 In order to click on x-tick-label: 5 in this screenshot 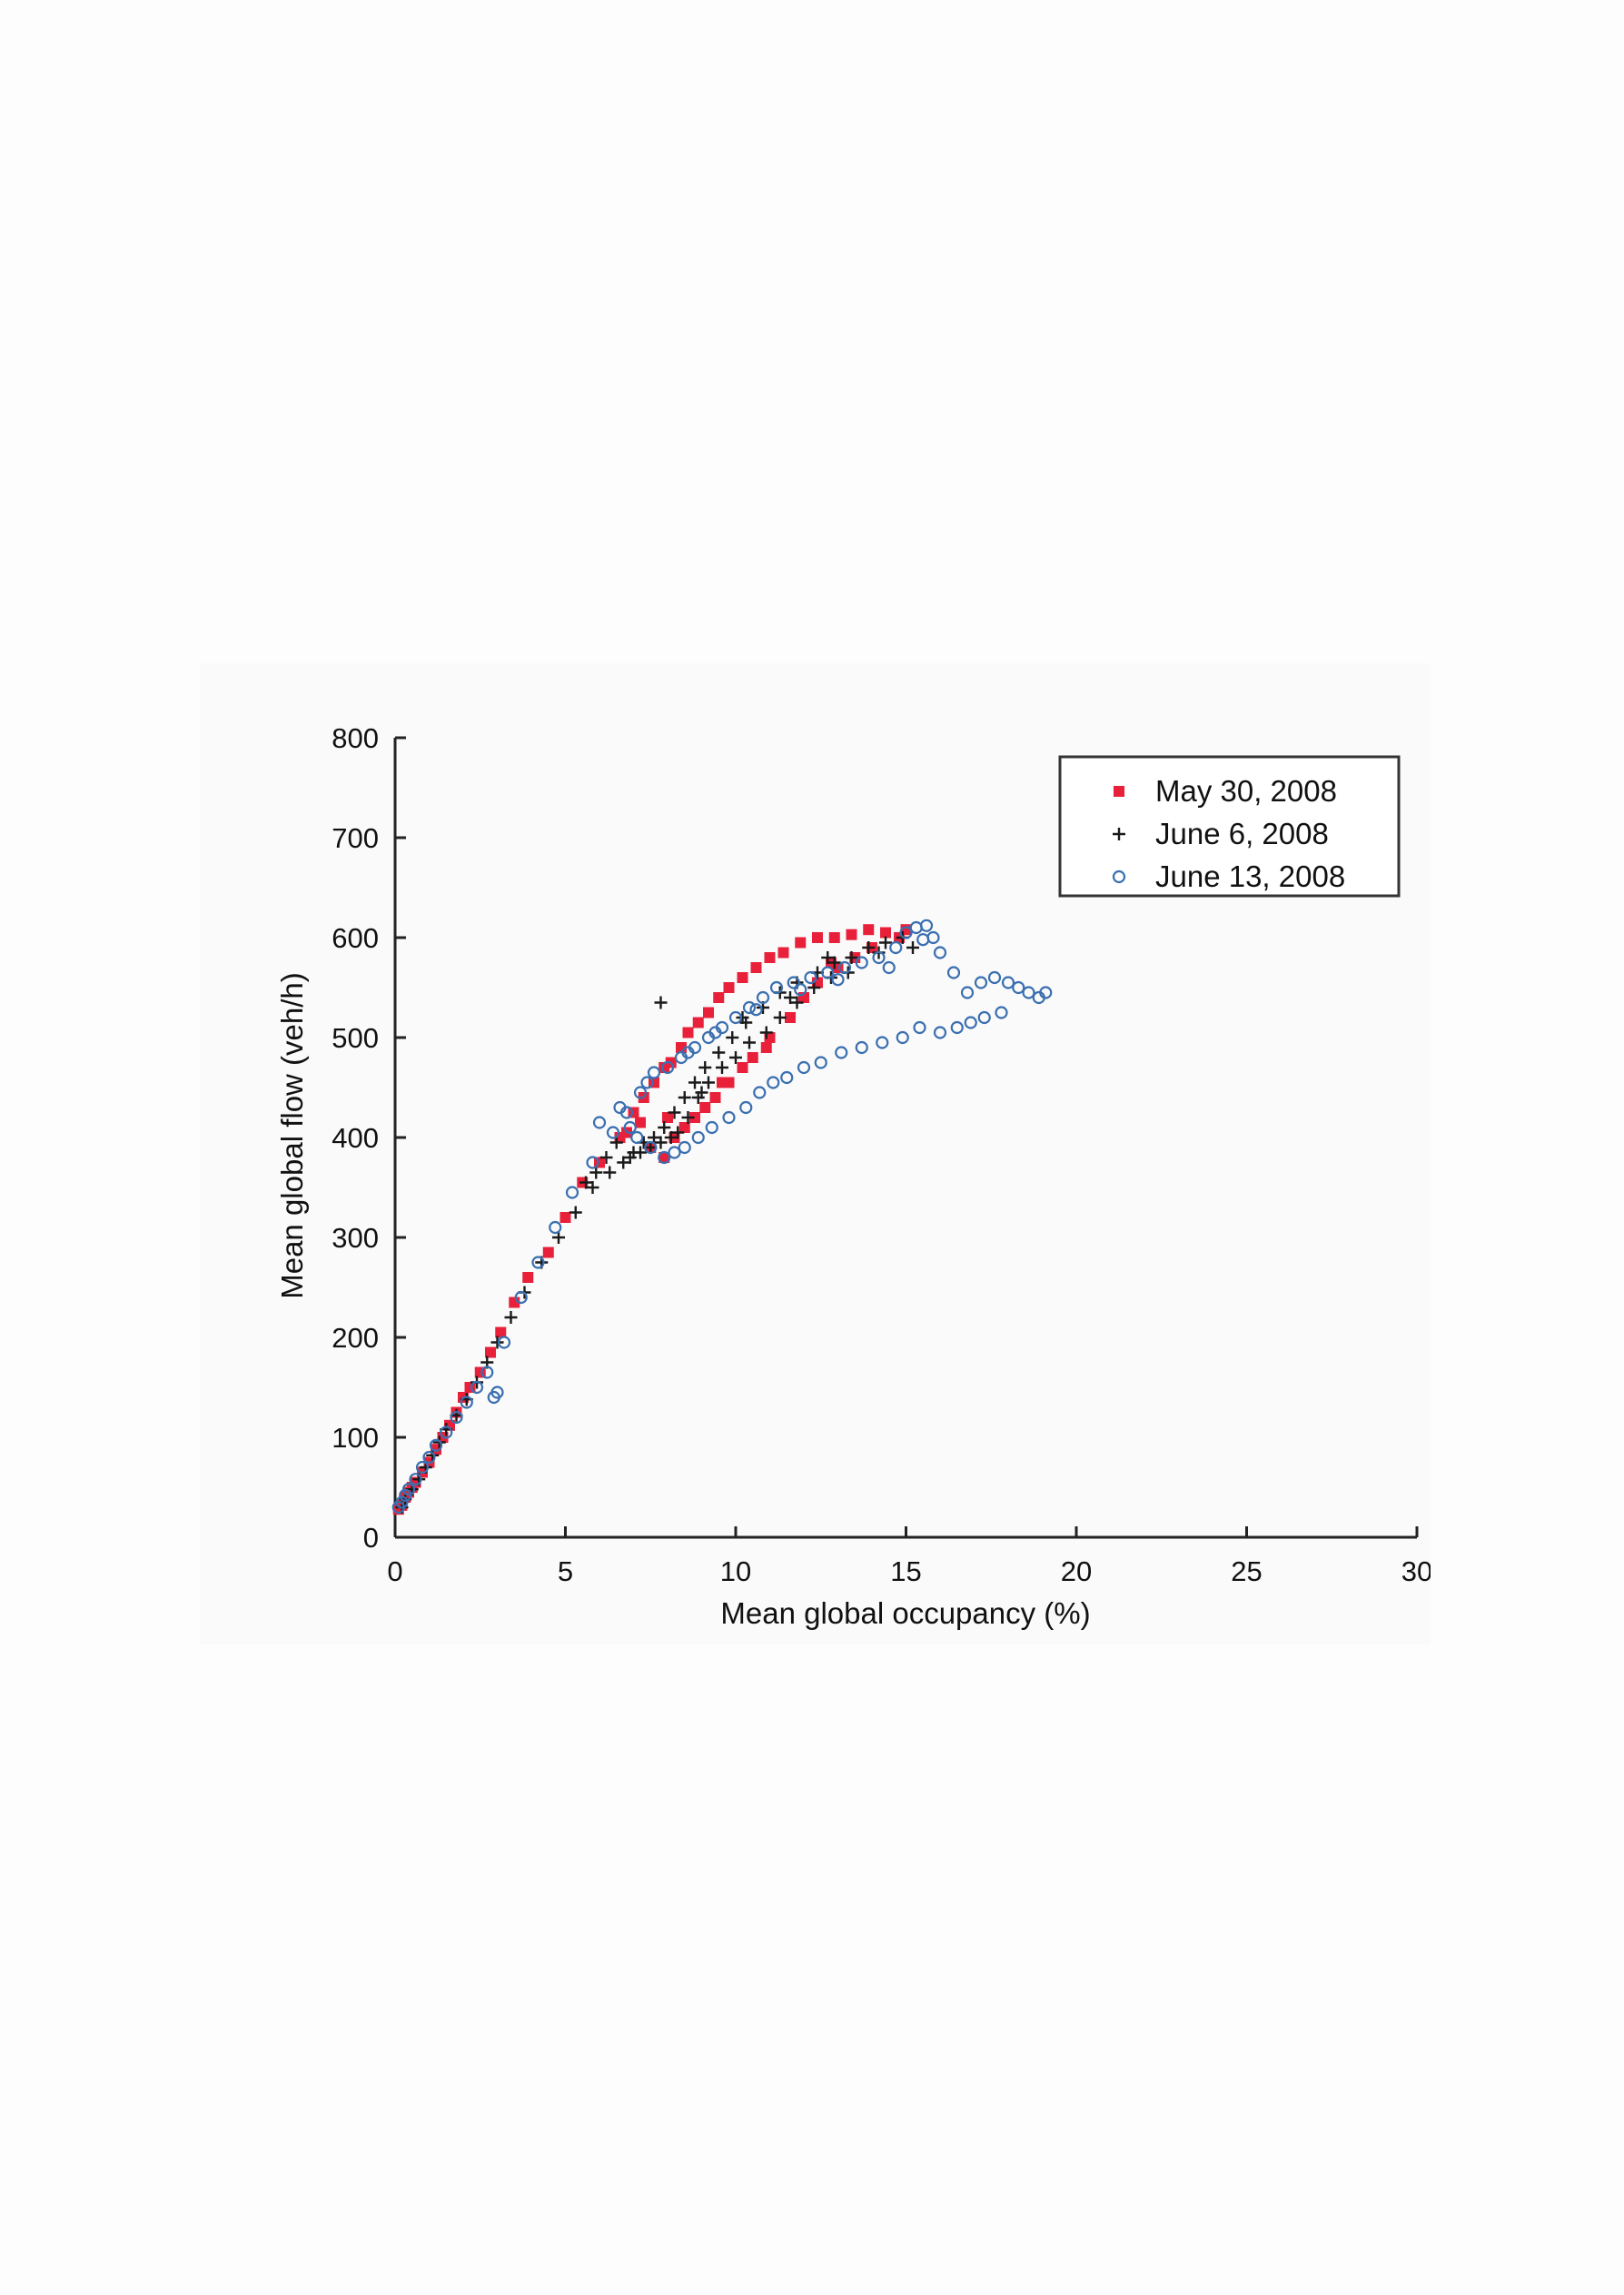, I will do `click(565, 1571)`.